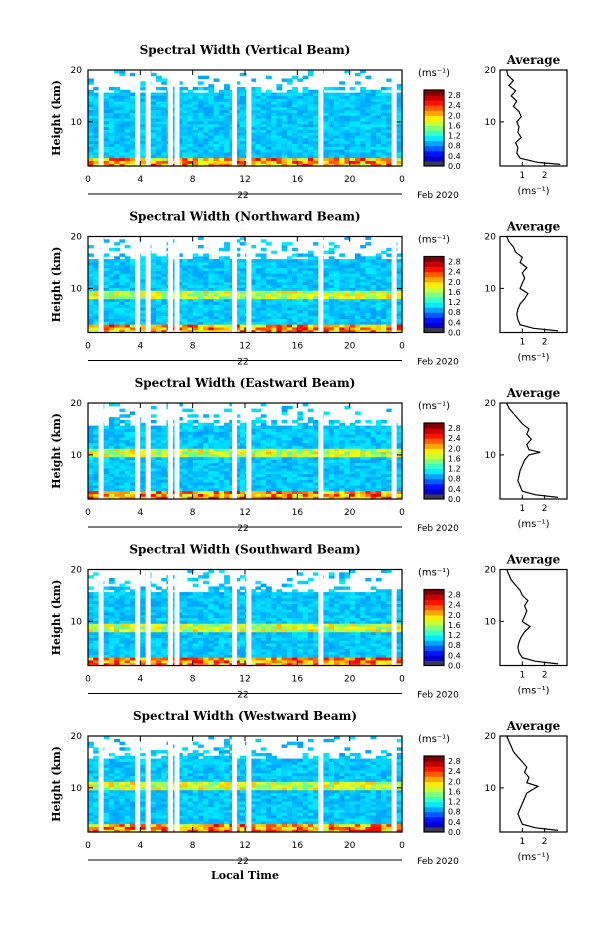  Describe the element at coordinates (245, 383) in the screenshot. I see `panel-title: Spectral Width (Eastward Beam)` at that location.